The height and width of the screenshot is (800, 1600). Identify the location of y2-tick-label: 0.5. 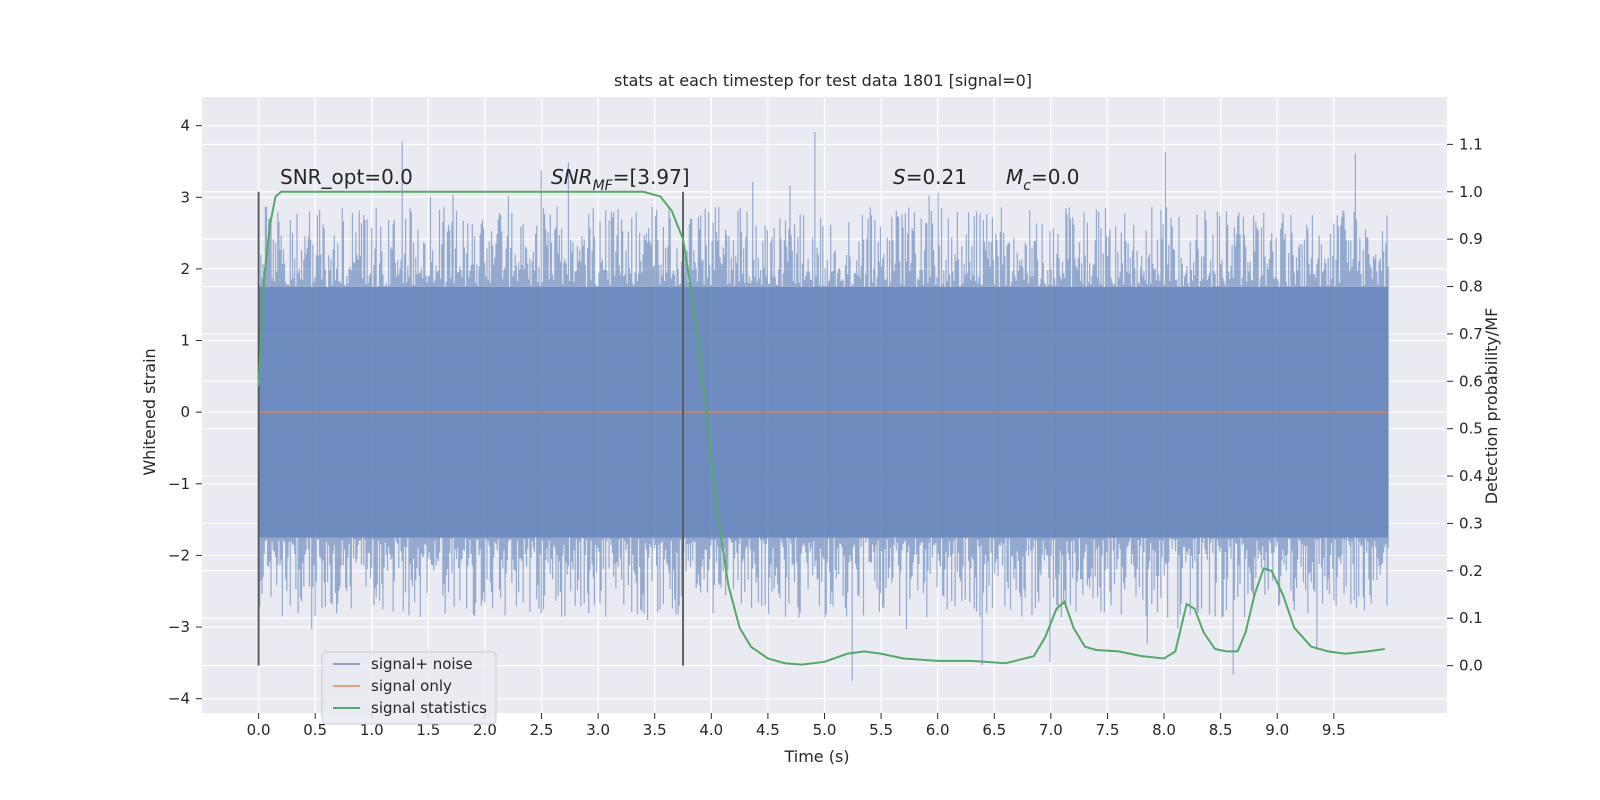
(1471, 429).